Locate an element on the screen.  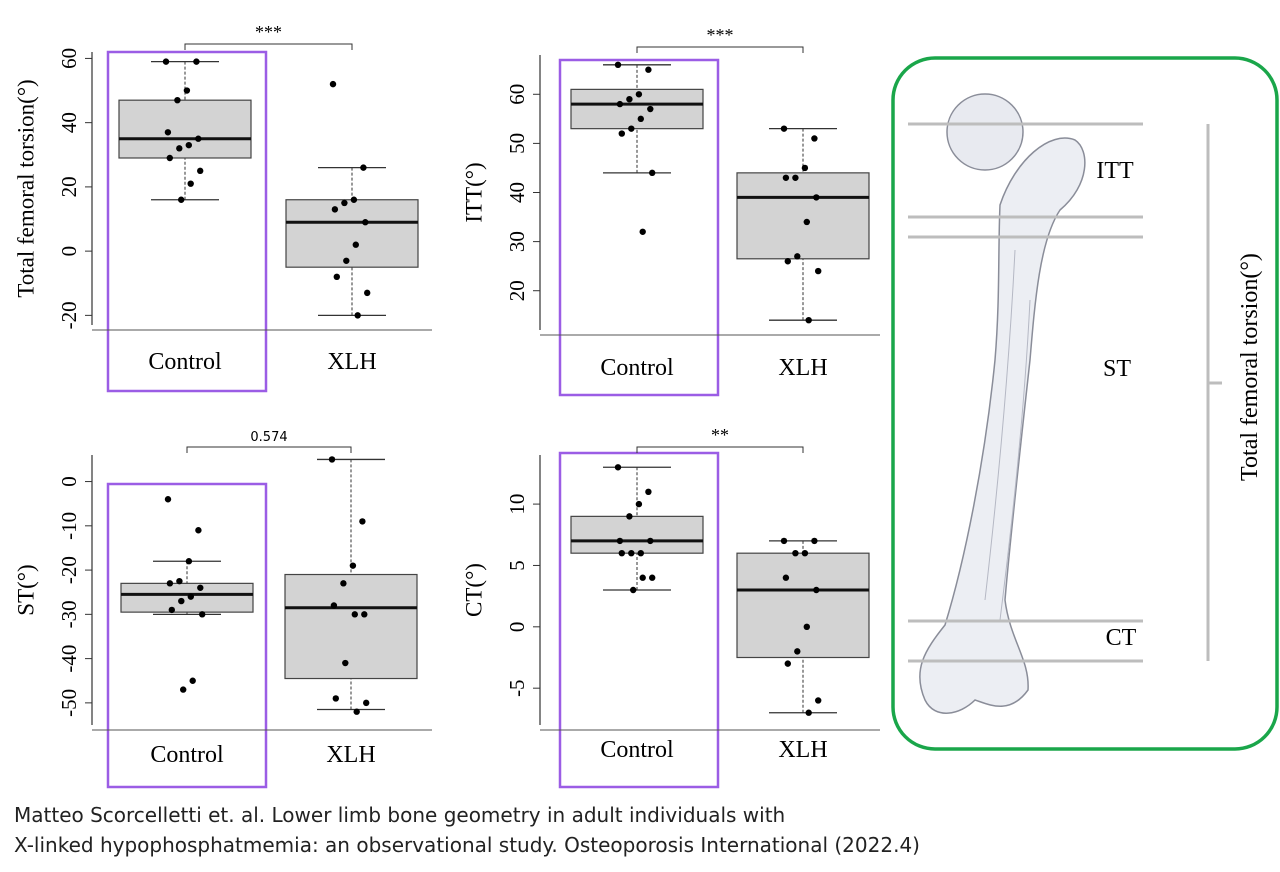
y-axis-label: ST(°) is located at coordinates (25, 589).